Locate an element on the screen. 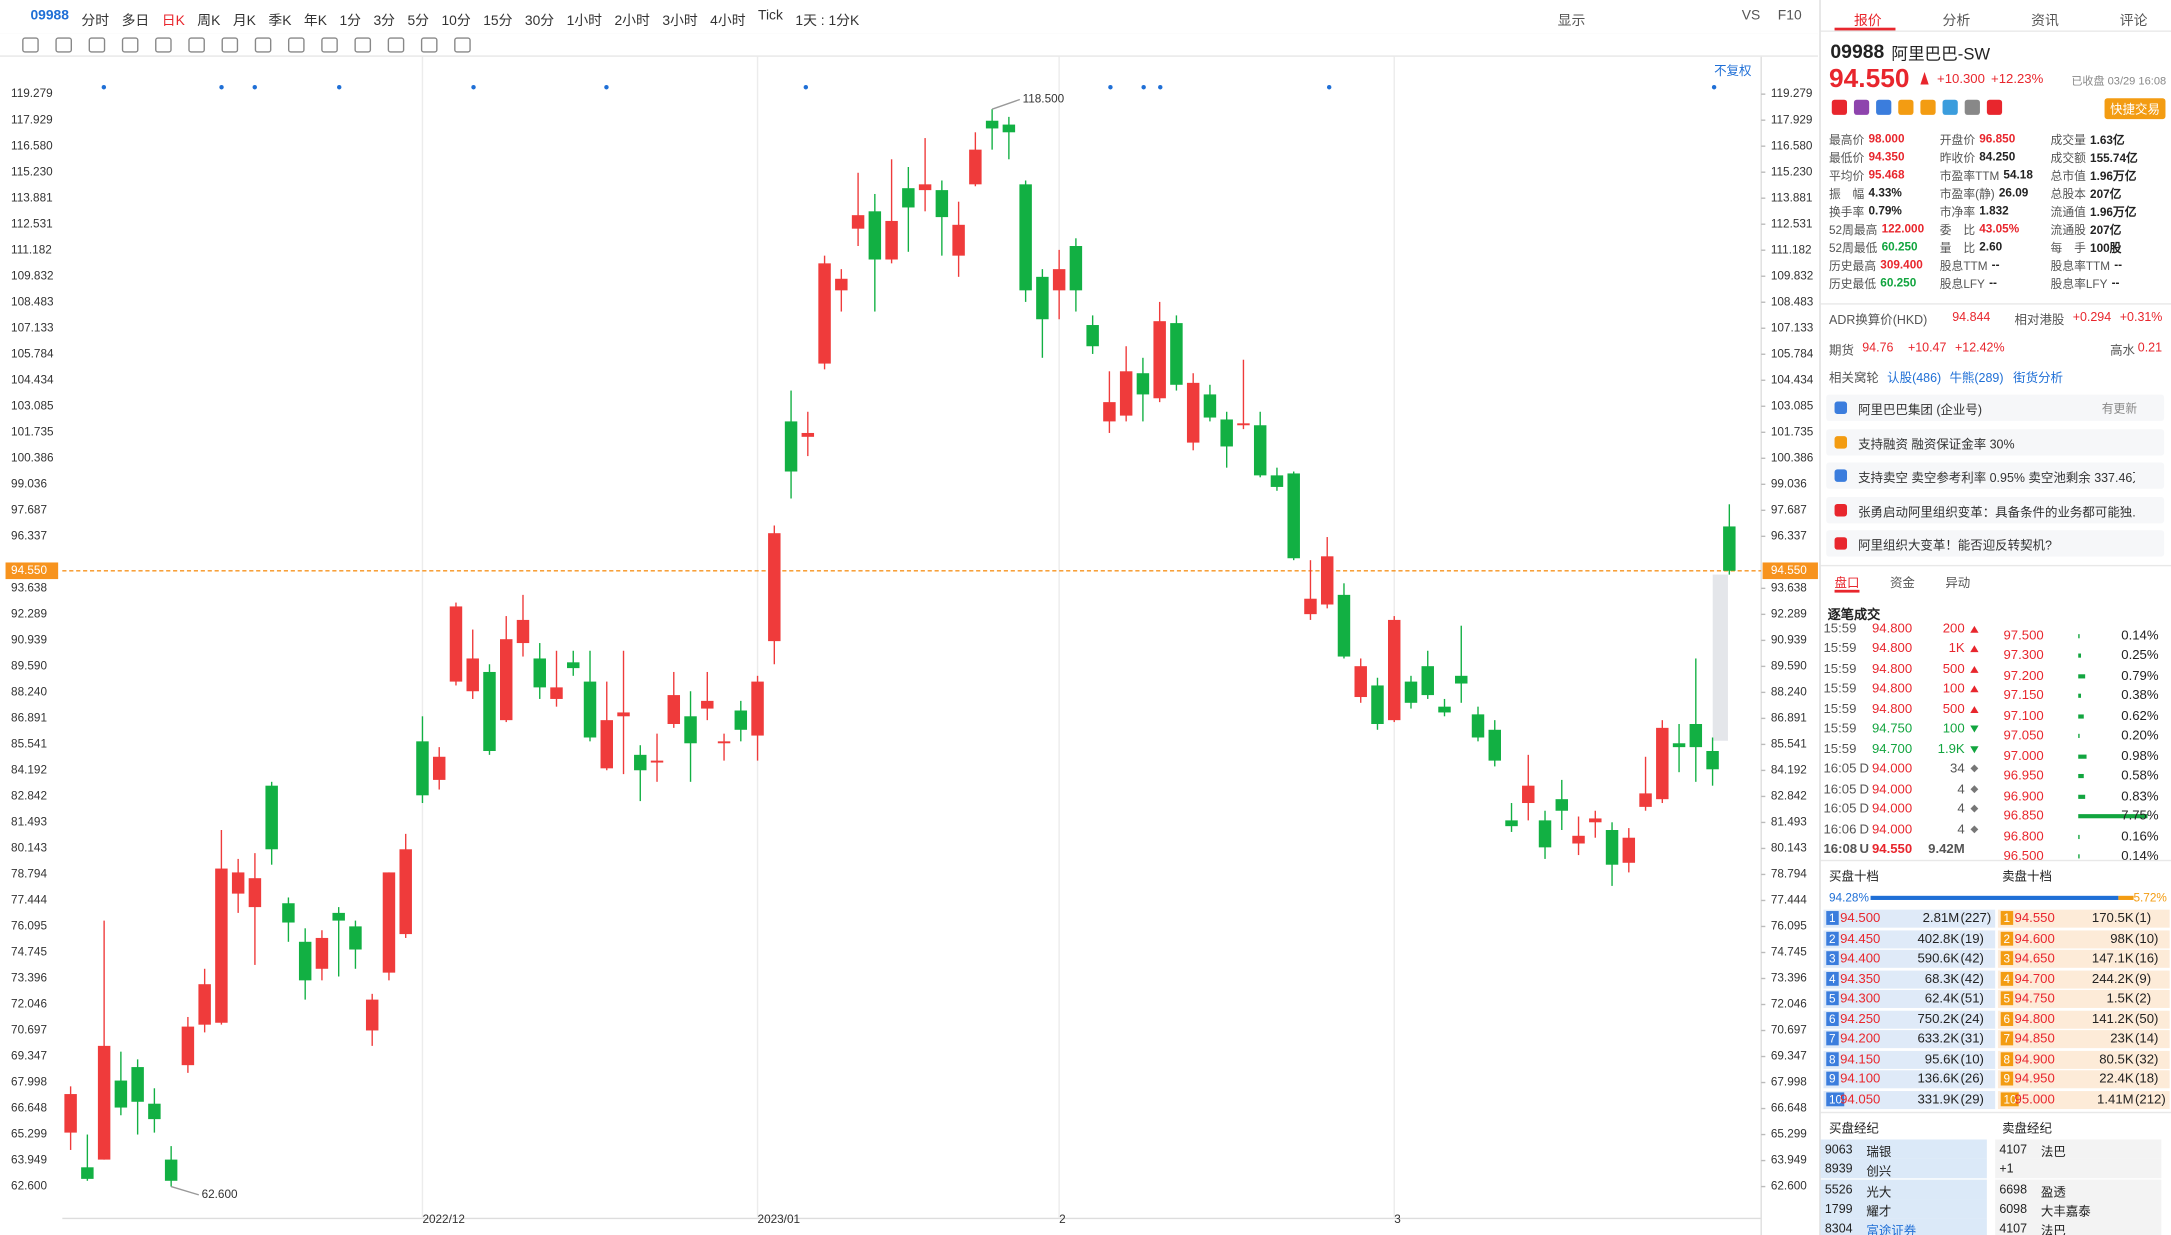 Image resolution: width=2171 pixels, height=1235 pixels. period-tab: 周K is located at coordinates (209, 21).